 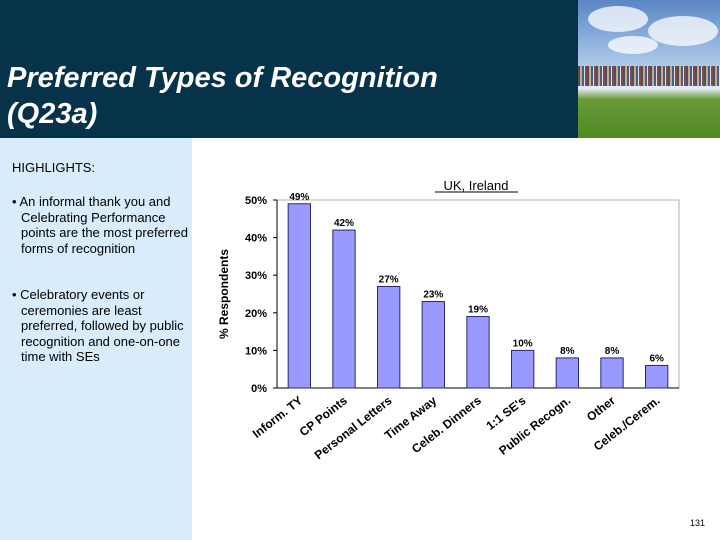 What do you see at coordinates (299, 197) in the screenshot?
I see `data-label: 49%` at bounding box center [299, 197].